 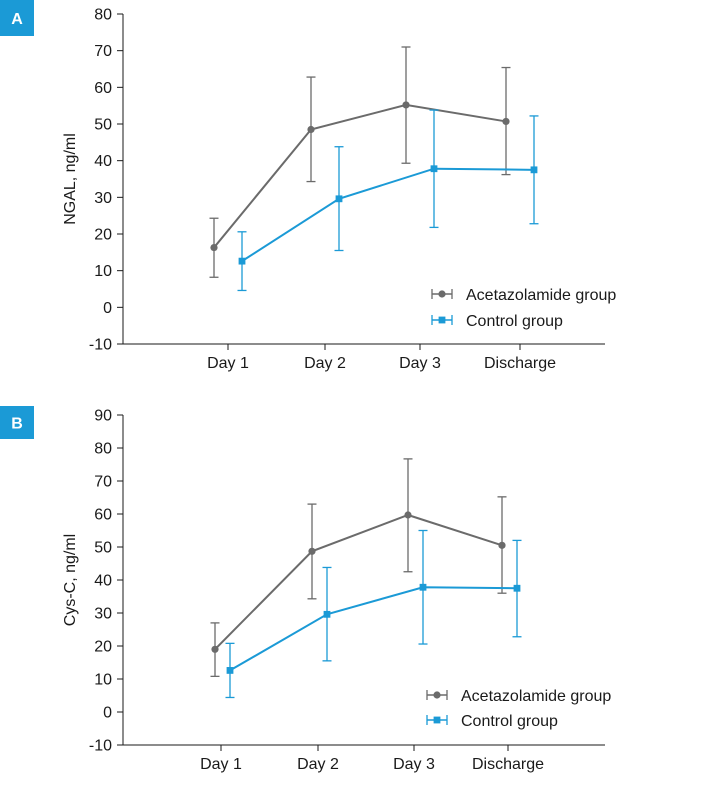 I want to click on panel-label: A, so click(x=17, y=19).